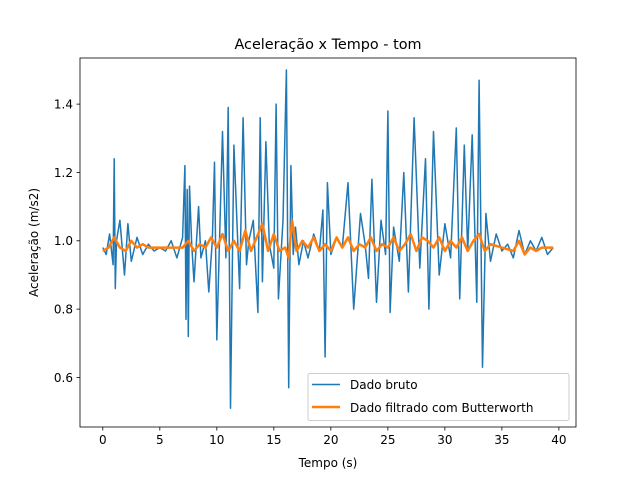 The width and height of the screenshot is (640, 485). What do you see at coordinates (63, 309) in the screenshot?
I see `y-tick-label: 0.8` at bounding box center [63, 309].